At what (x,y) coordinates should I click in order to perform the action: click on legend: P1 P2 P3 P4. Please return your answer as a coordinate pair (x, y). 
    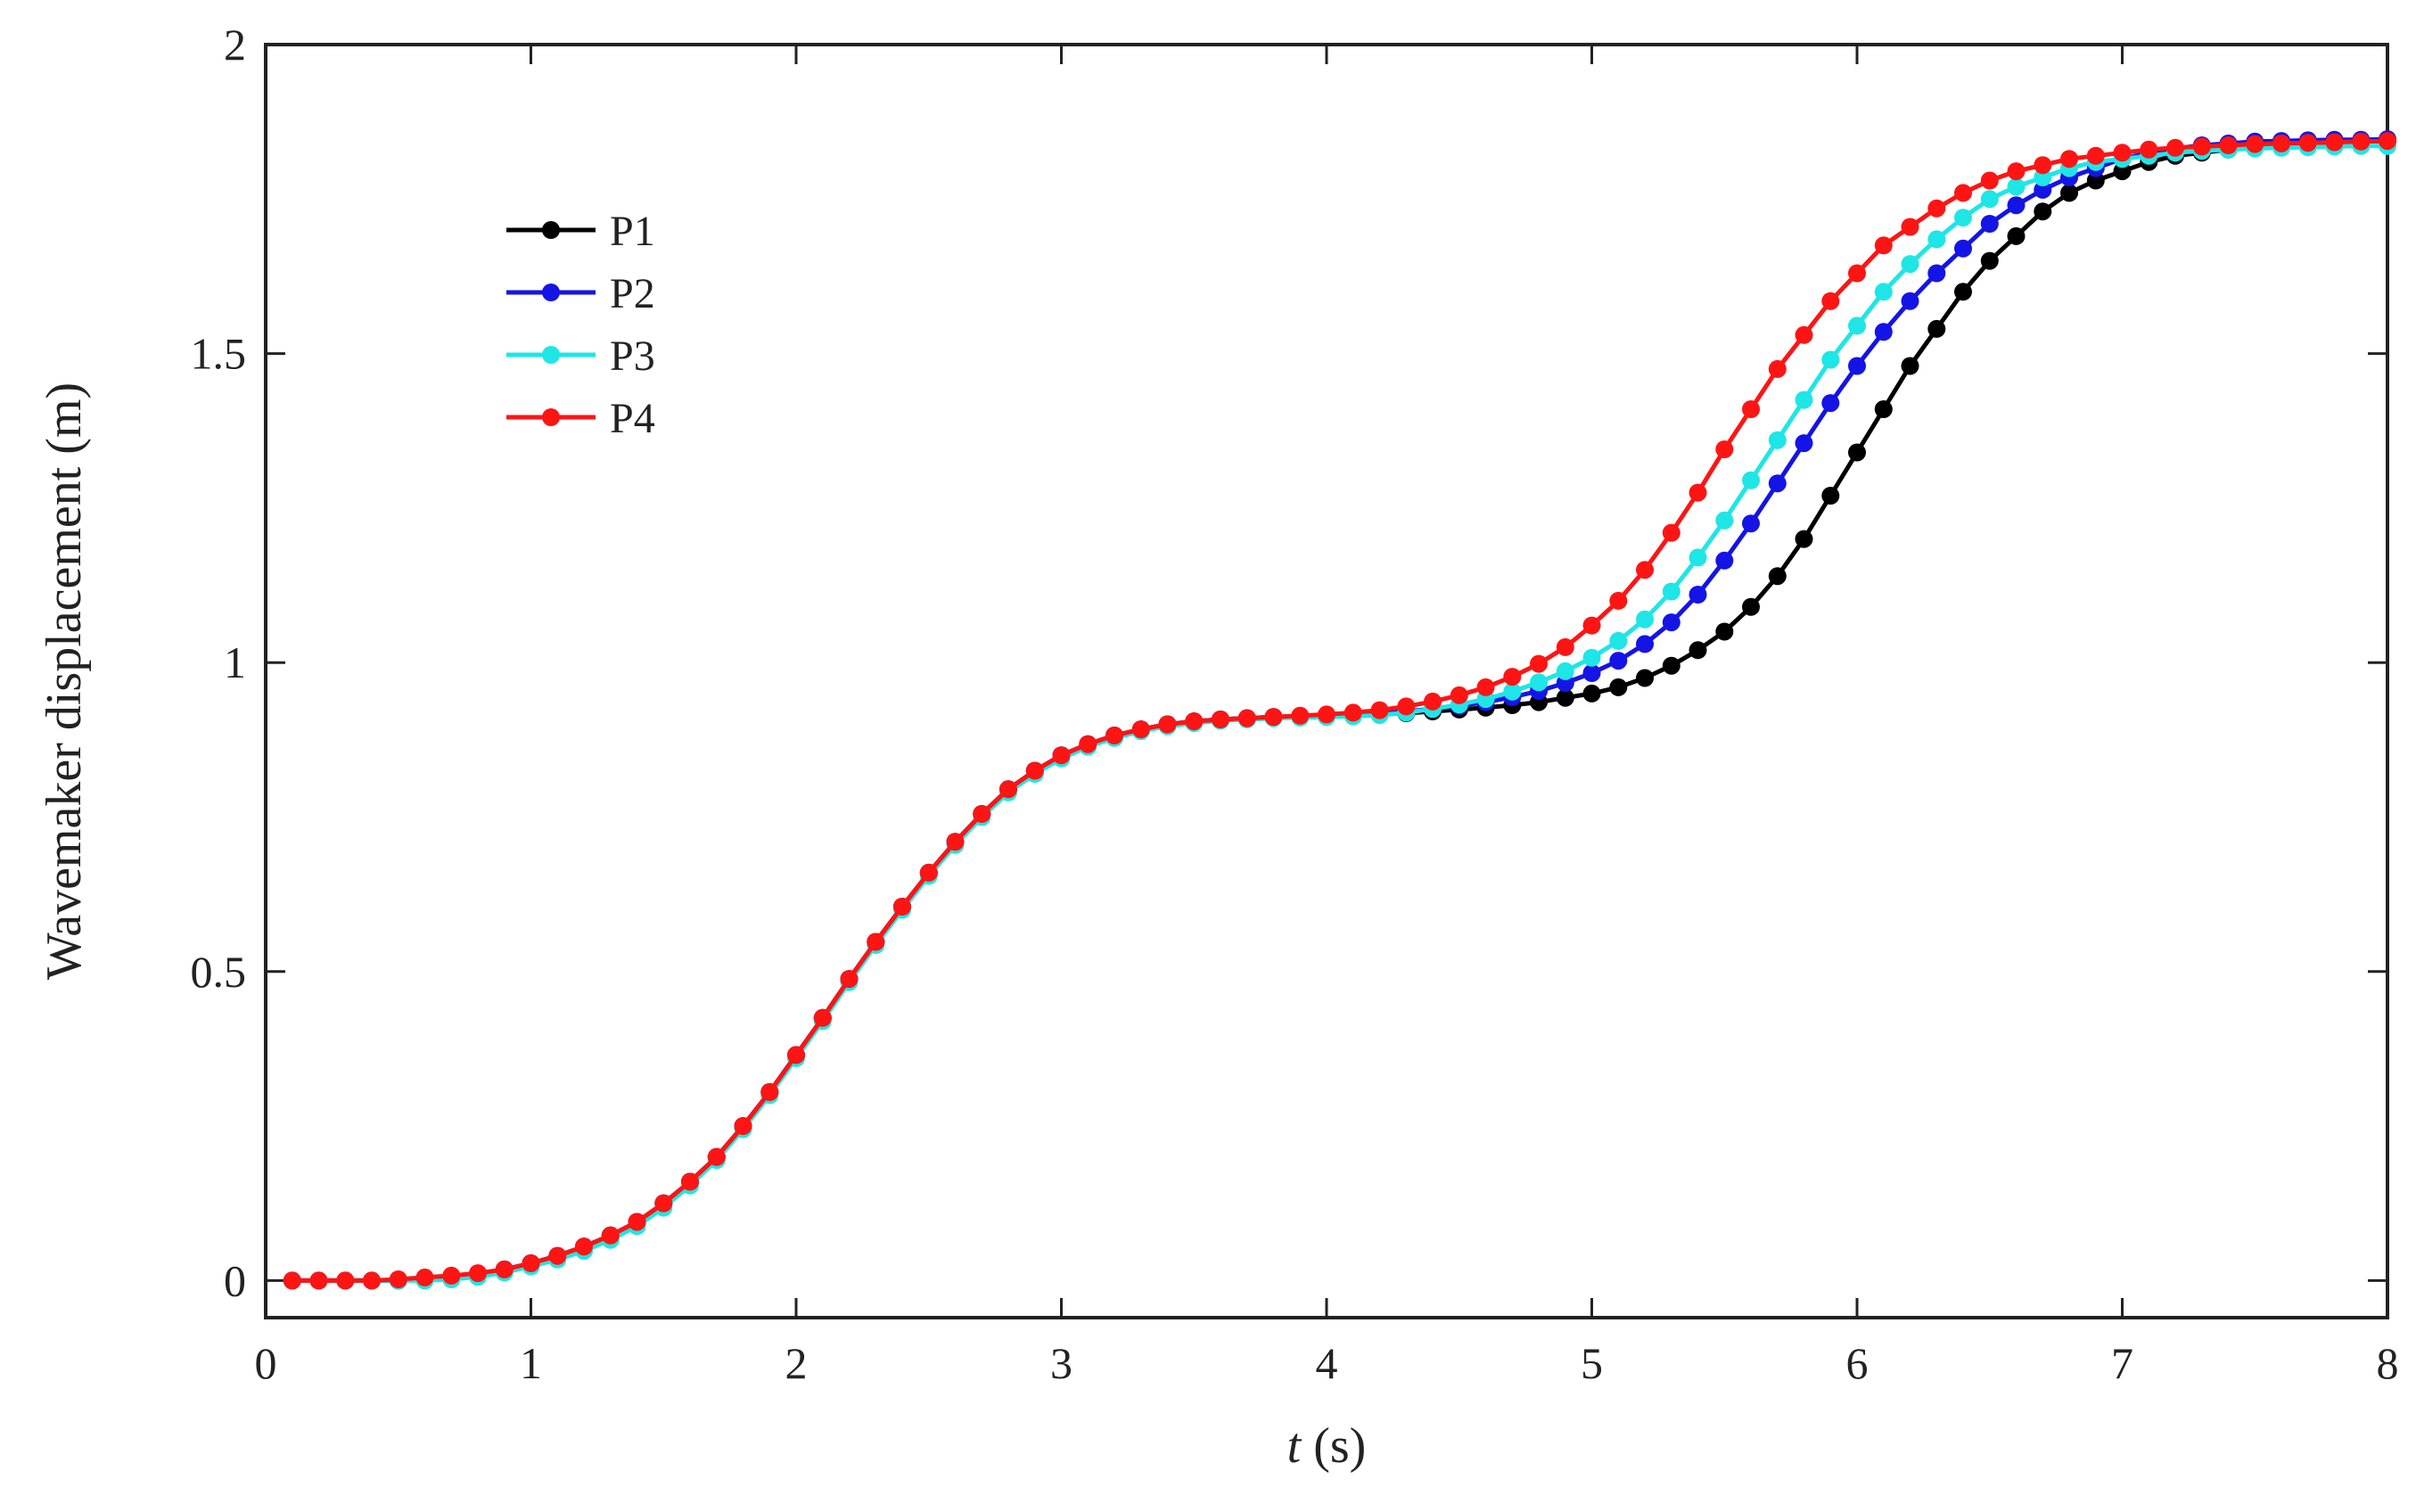
    Looking at the image, I should click on (581, 325).